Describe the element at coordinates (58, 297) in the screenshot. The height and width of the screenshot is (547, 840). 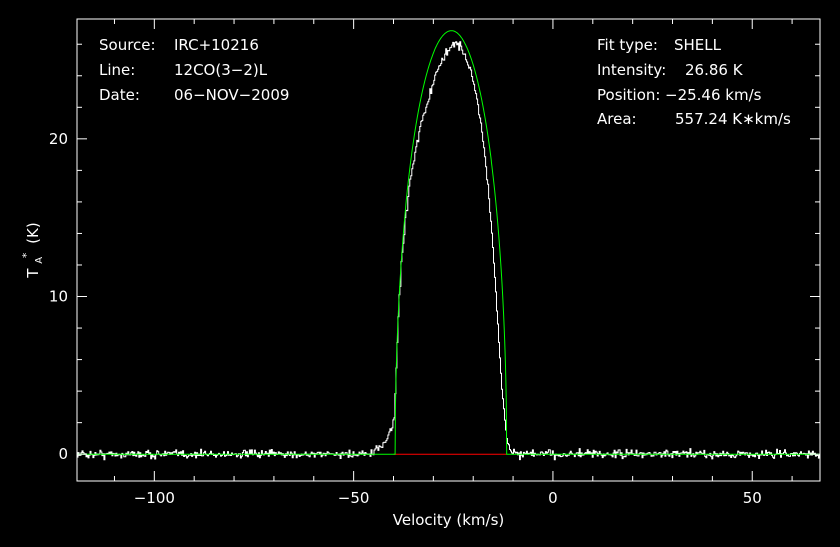
I see `y-tick-label: 10` at that location.